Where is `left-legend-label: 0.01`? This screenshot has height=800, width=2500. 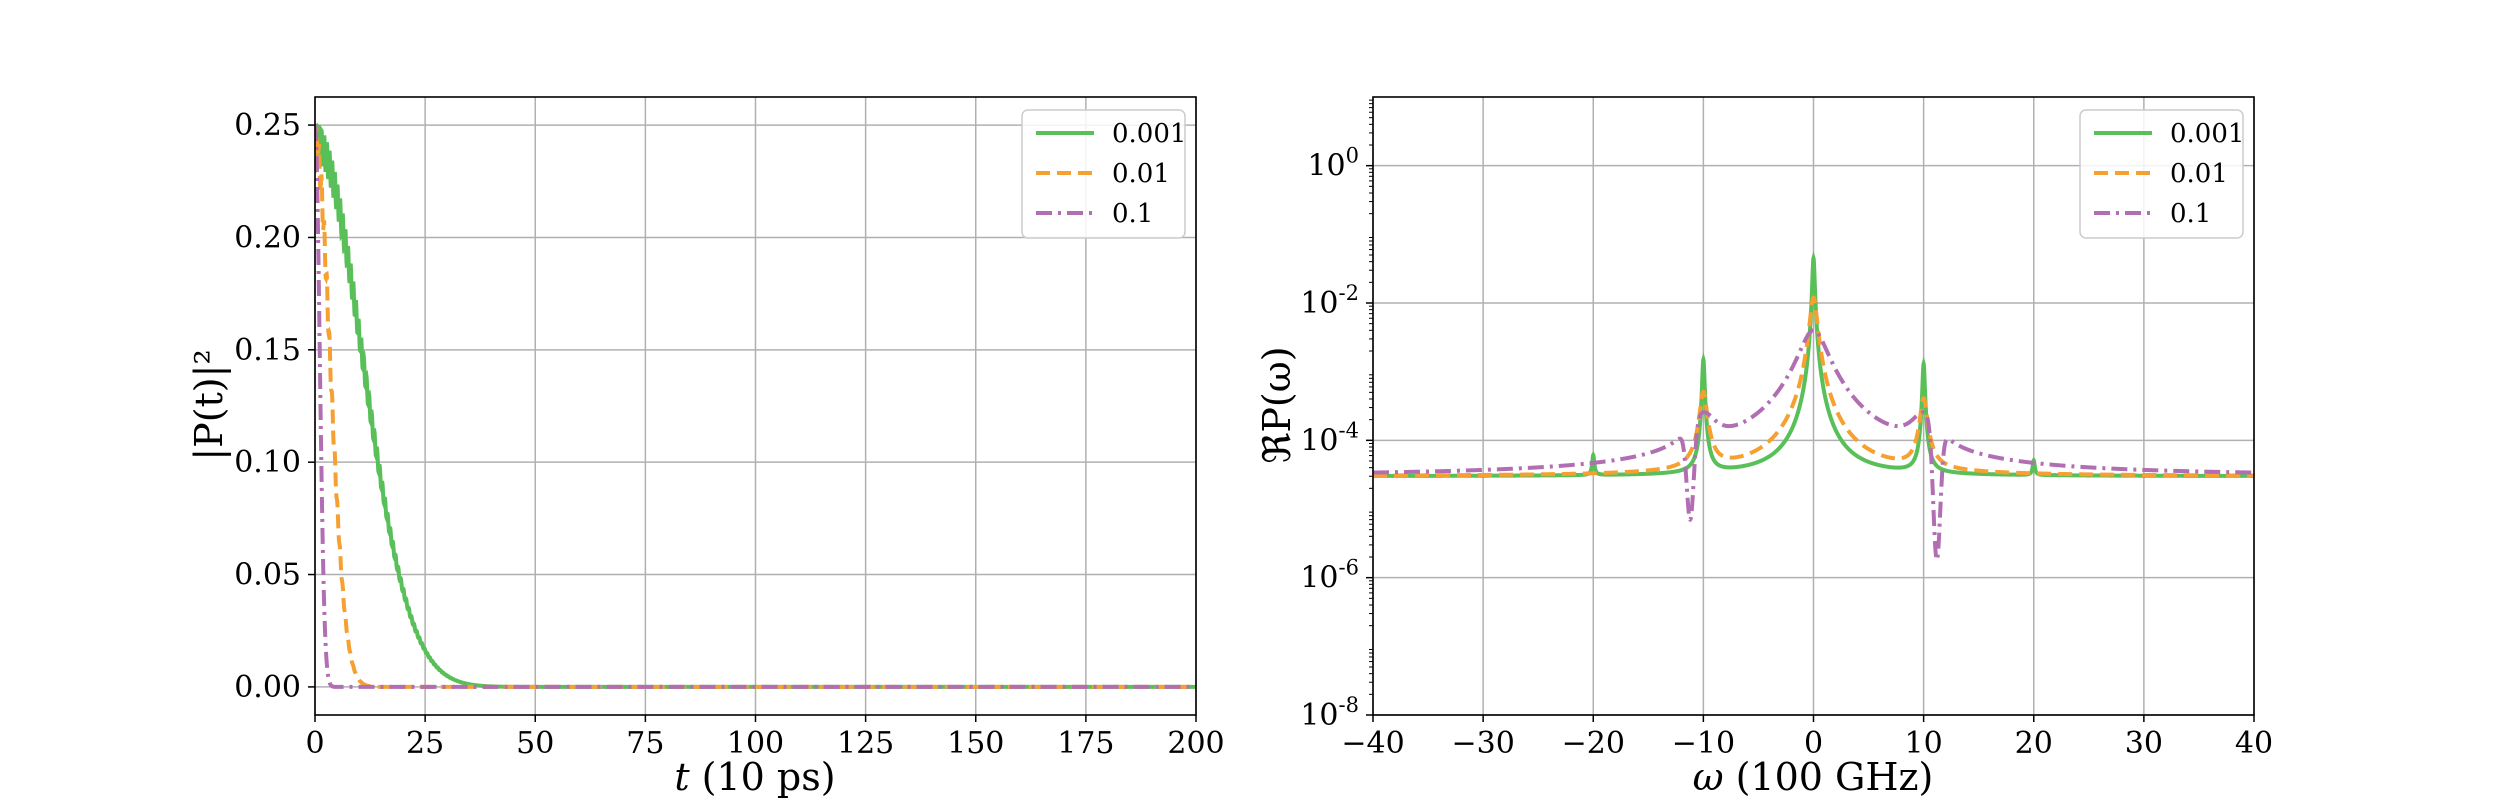 left-legend-label: 0.01 is located at coordinates (1141, 174).